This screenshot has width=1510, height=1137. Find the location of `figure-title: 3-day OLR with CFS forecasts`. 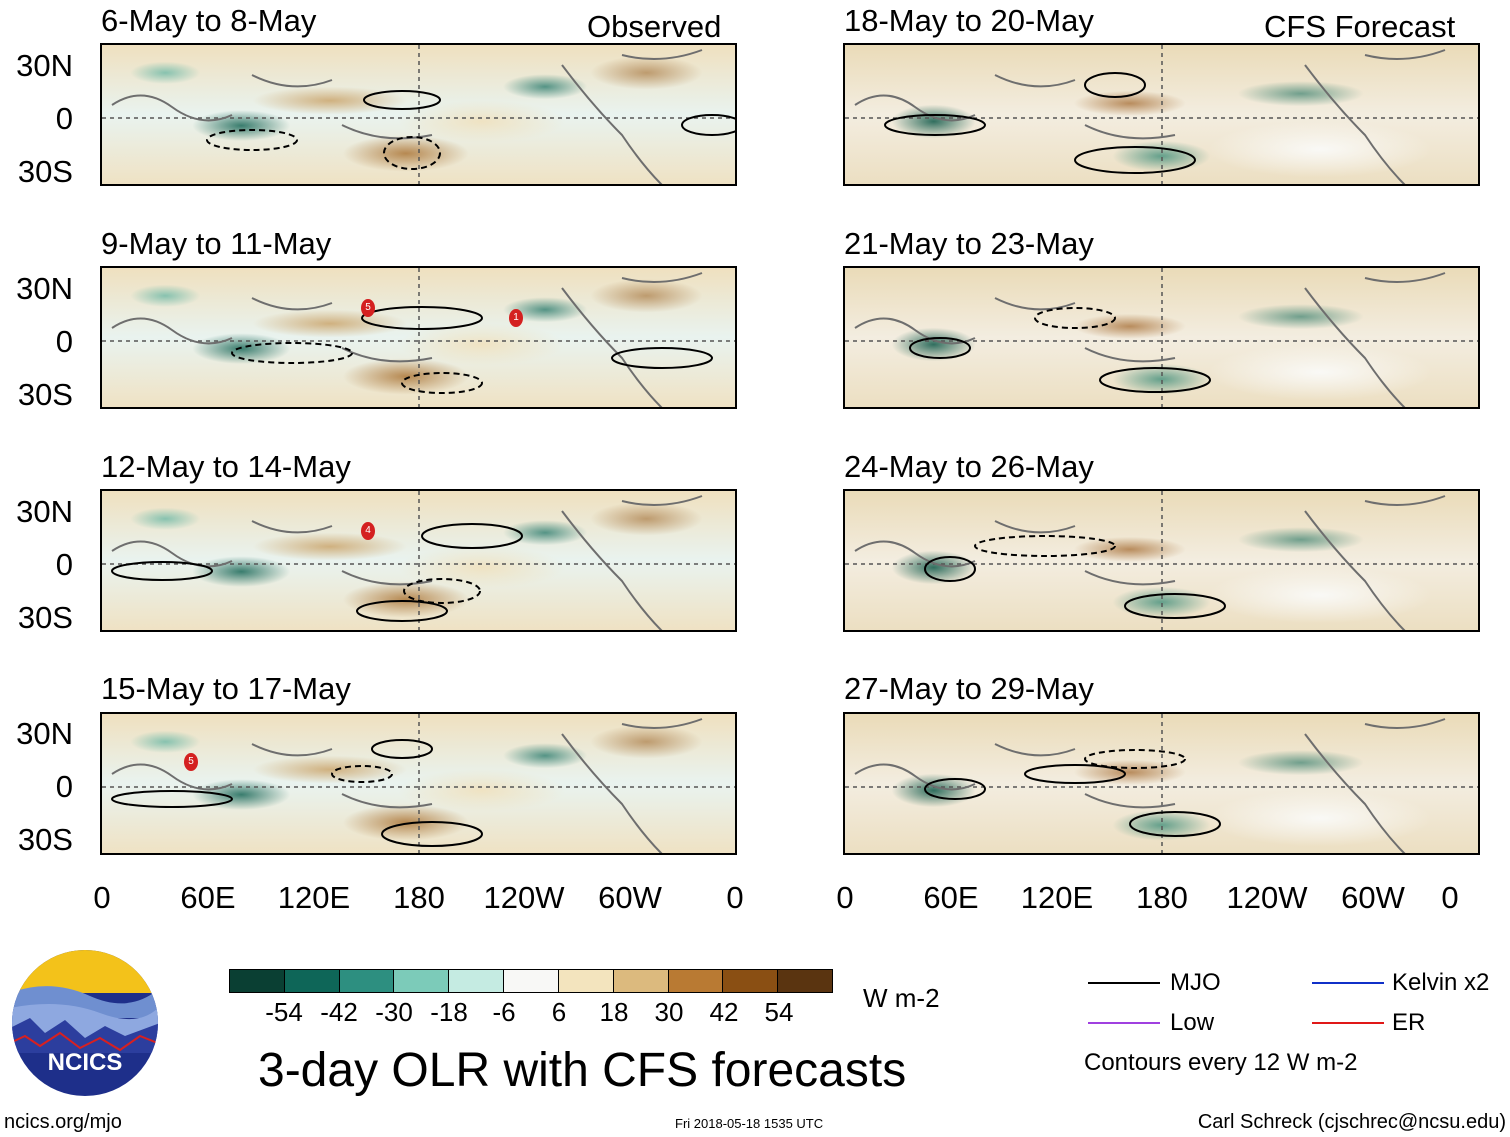

figure-title: 3-day OLR with CFS forecasts is located at coordinates (582, 1070).